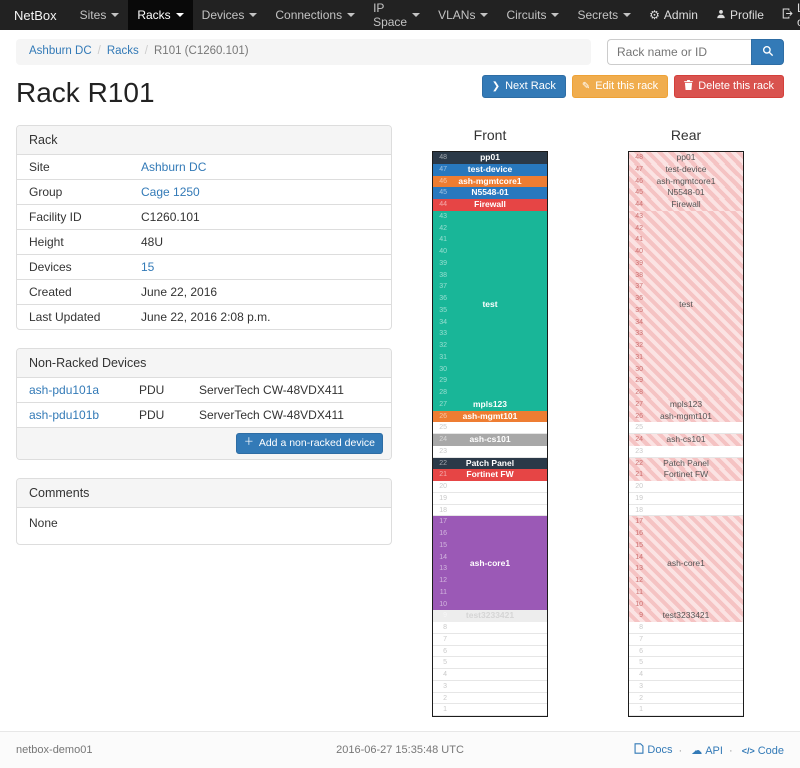 The image size is (800, 768). Describe the element at coordinates (490, 475) in the screenshot. I see `rack-device-front: Fortinet FW` at that location.